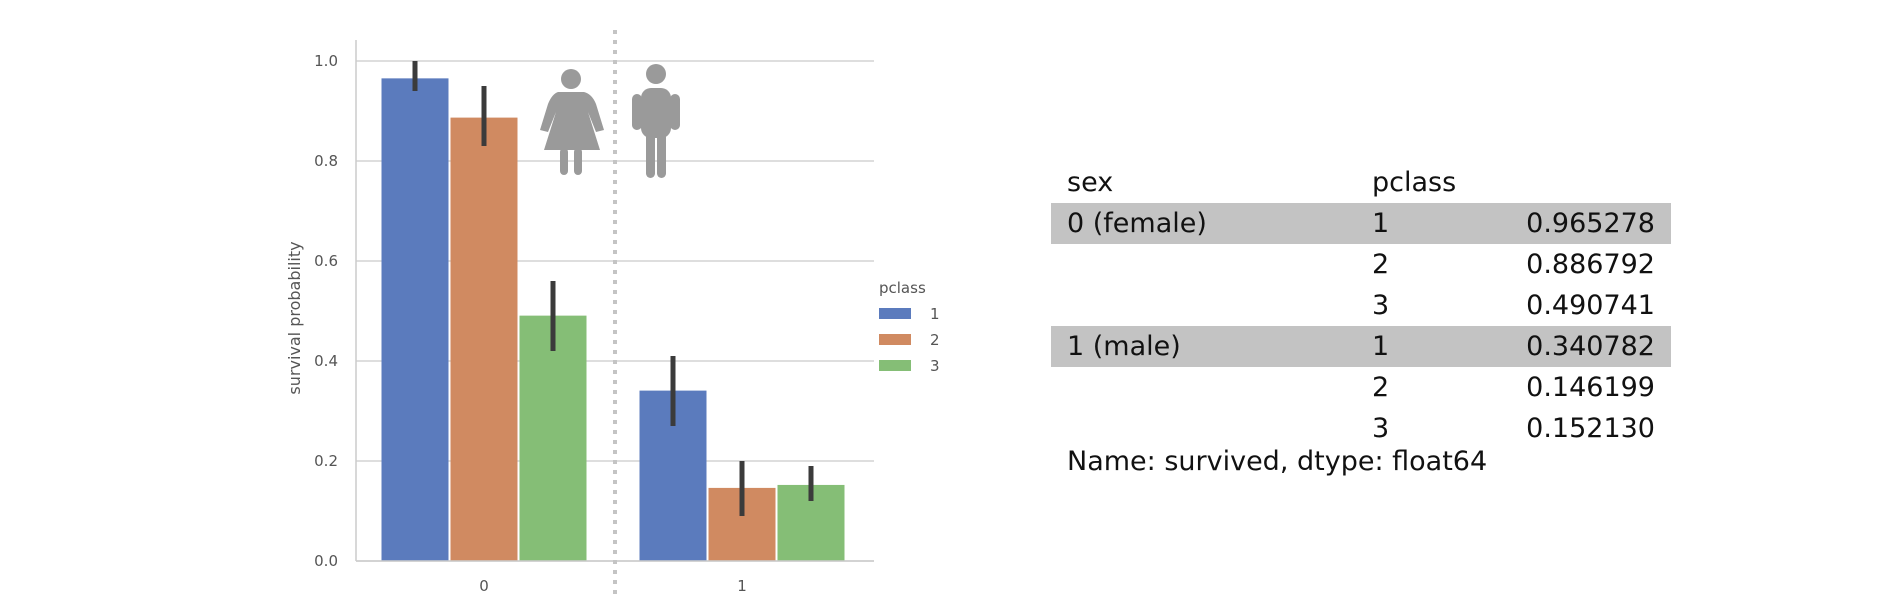 Image resolution: width=1880 pixels, height=614 pixels. I want to click on row-value: 0.146199, so click(1590, 387).